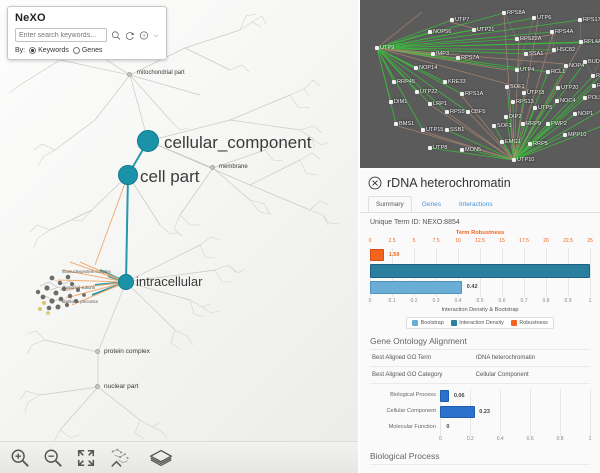 The height and width of the screenshot is (473, 600). What do you see at coordinates (148, 141) in the screenshot?
I see `graph-node-cellular-component` at bounding box center [148, 141].